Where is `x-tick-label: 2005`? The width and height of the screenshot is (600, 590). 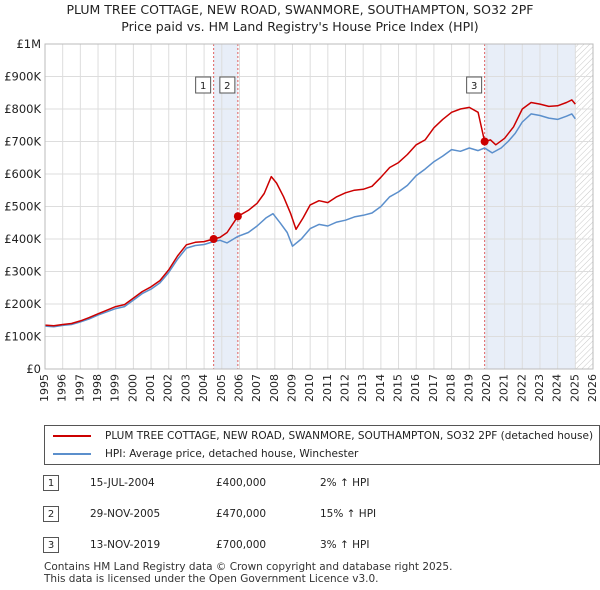 x-tick-label: 2005 is located at coordinates (221, 388).